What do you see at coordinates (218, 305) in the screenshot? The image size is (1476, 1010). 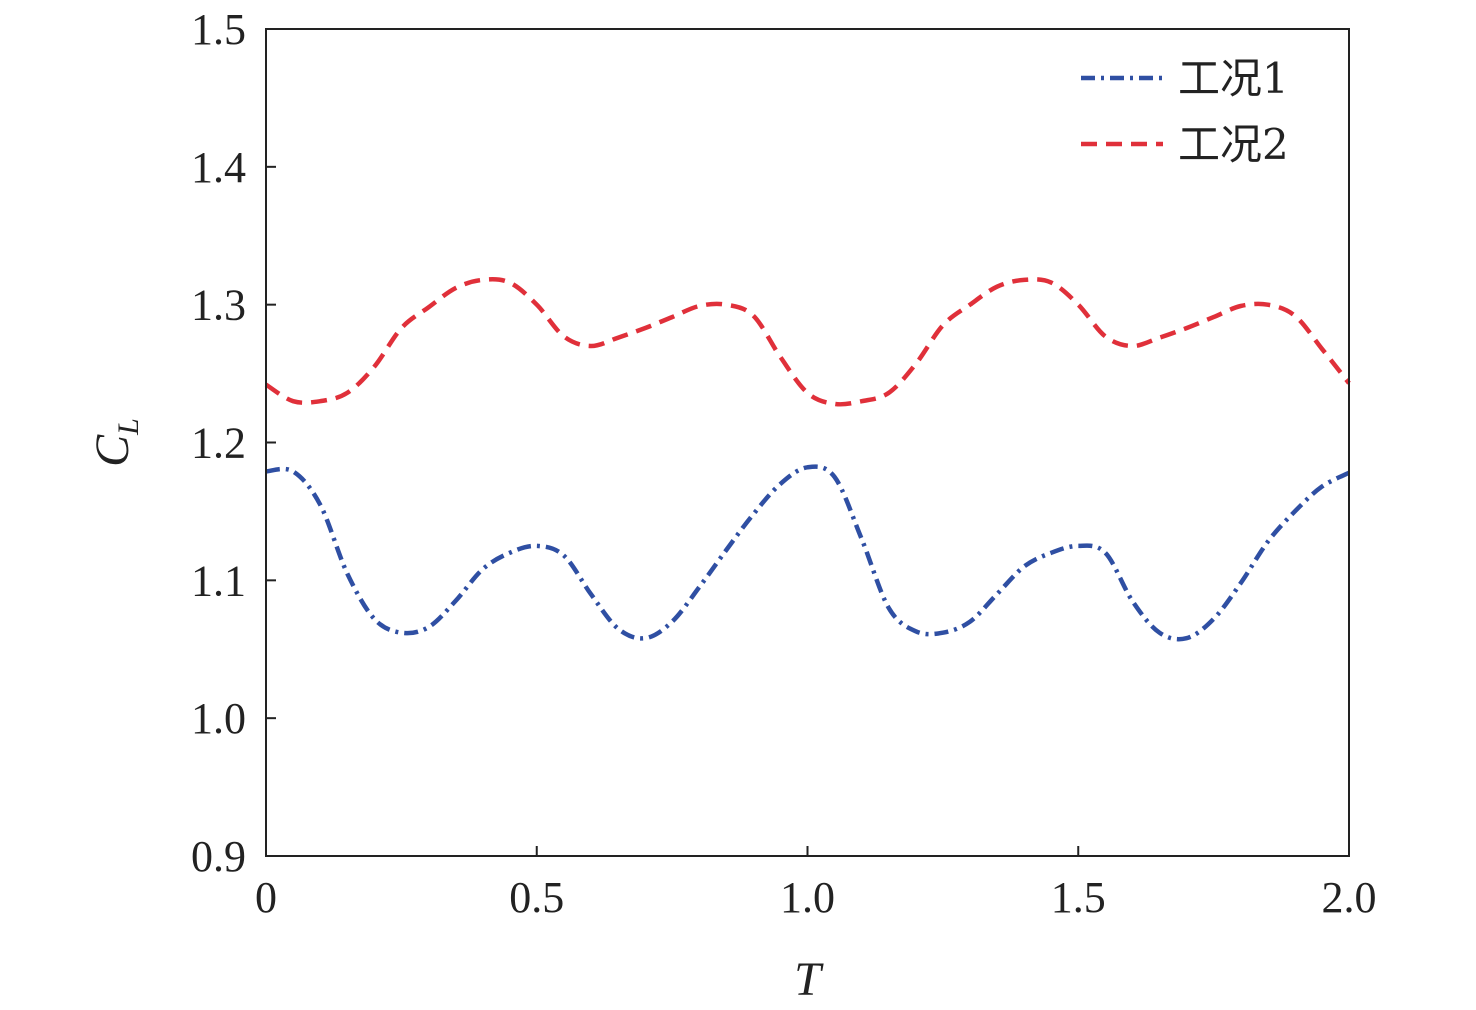 I see `y-tick-label: 1.3` at bounding box center [218, 305].